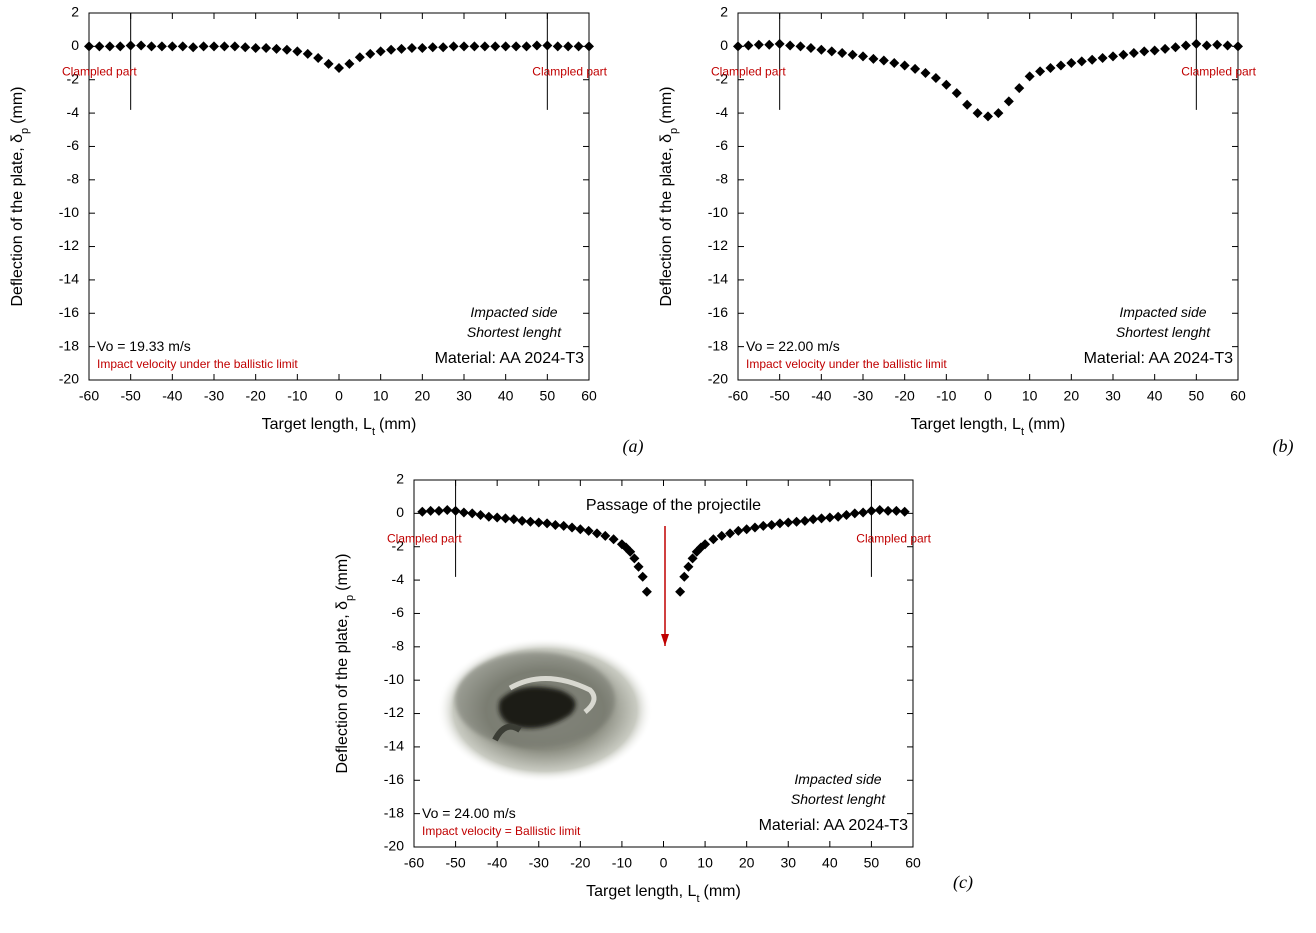 The width and height of the screenshot is (1316, 933). What do you see at coordinates (545, 710) in the screenshot?
I see `impact-photo` at bounding box center [545, 710].